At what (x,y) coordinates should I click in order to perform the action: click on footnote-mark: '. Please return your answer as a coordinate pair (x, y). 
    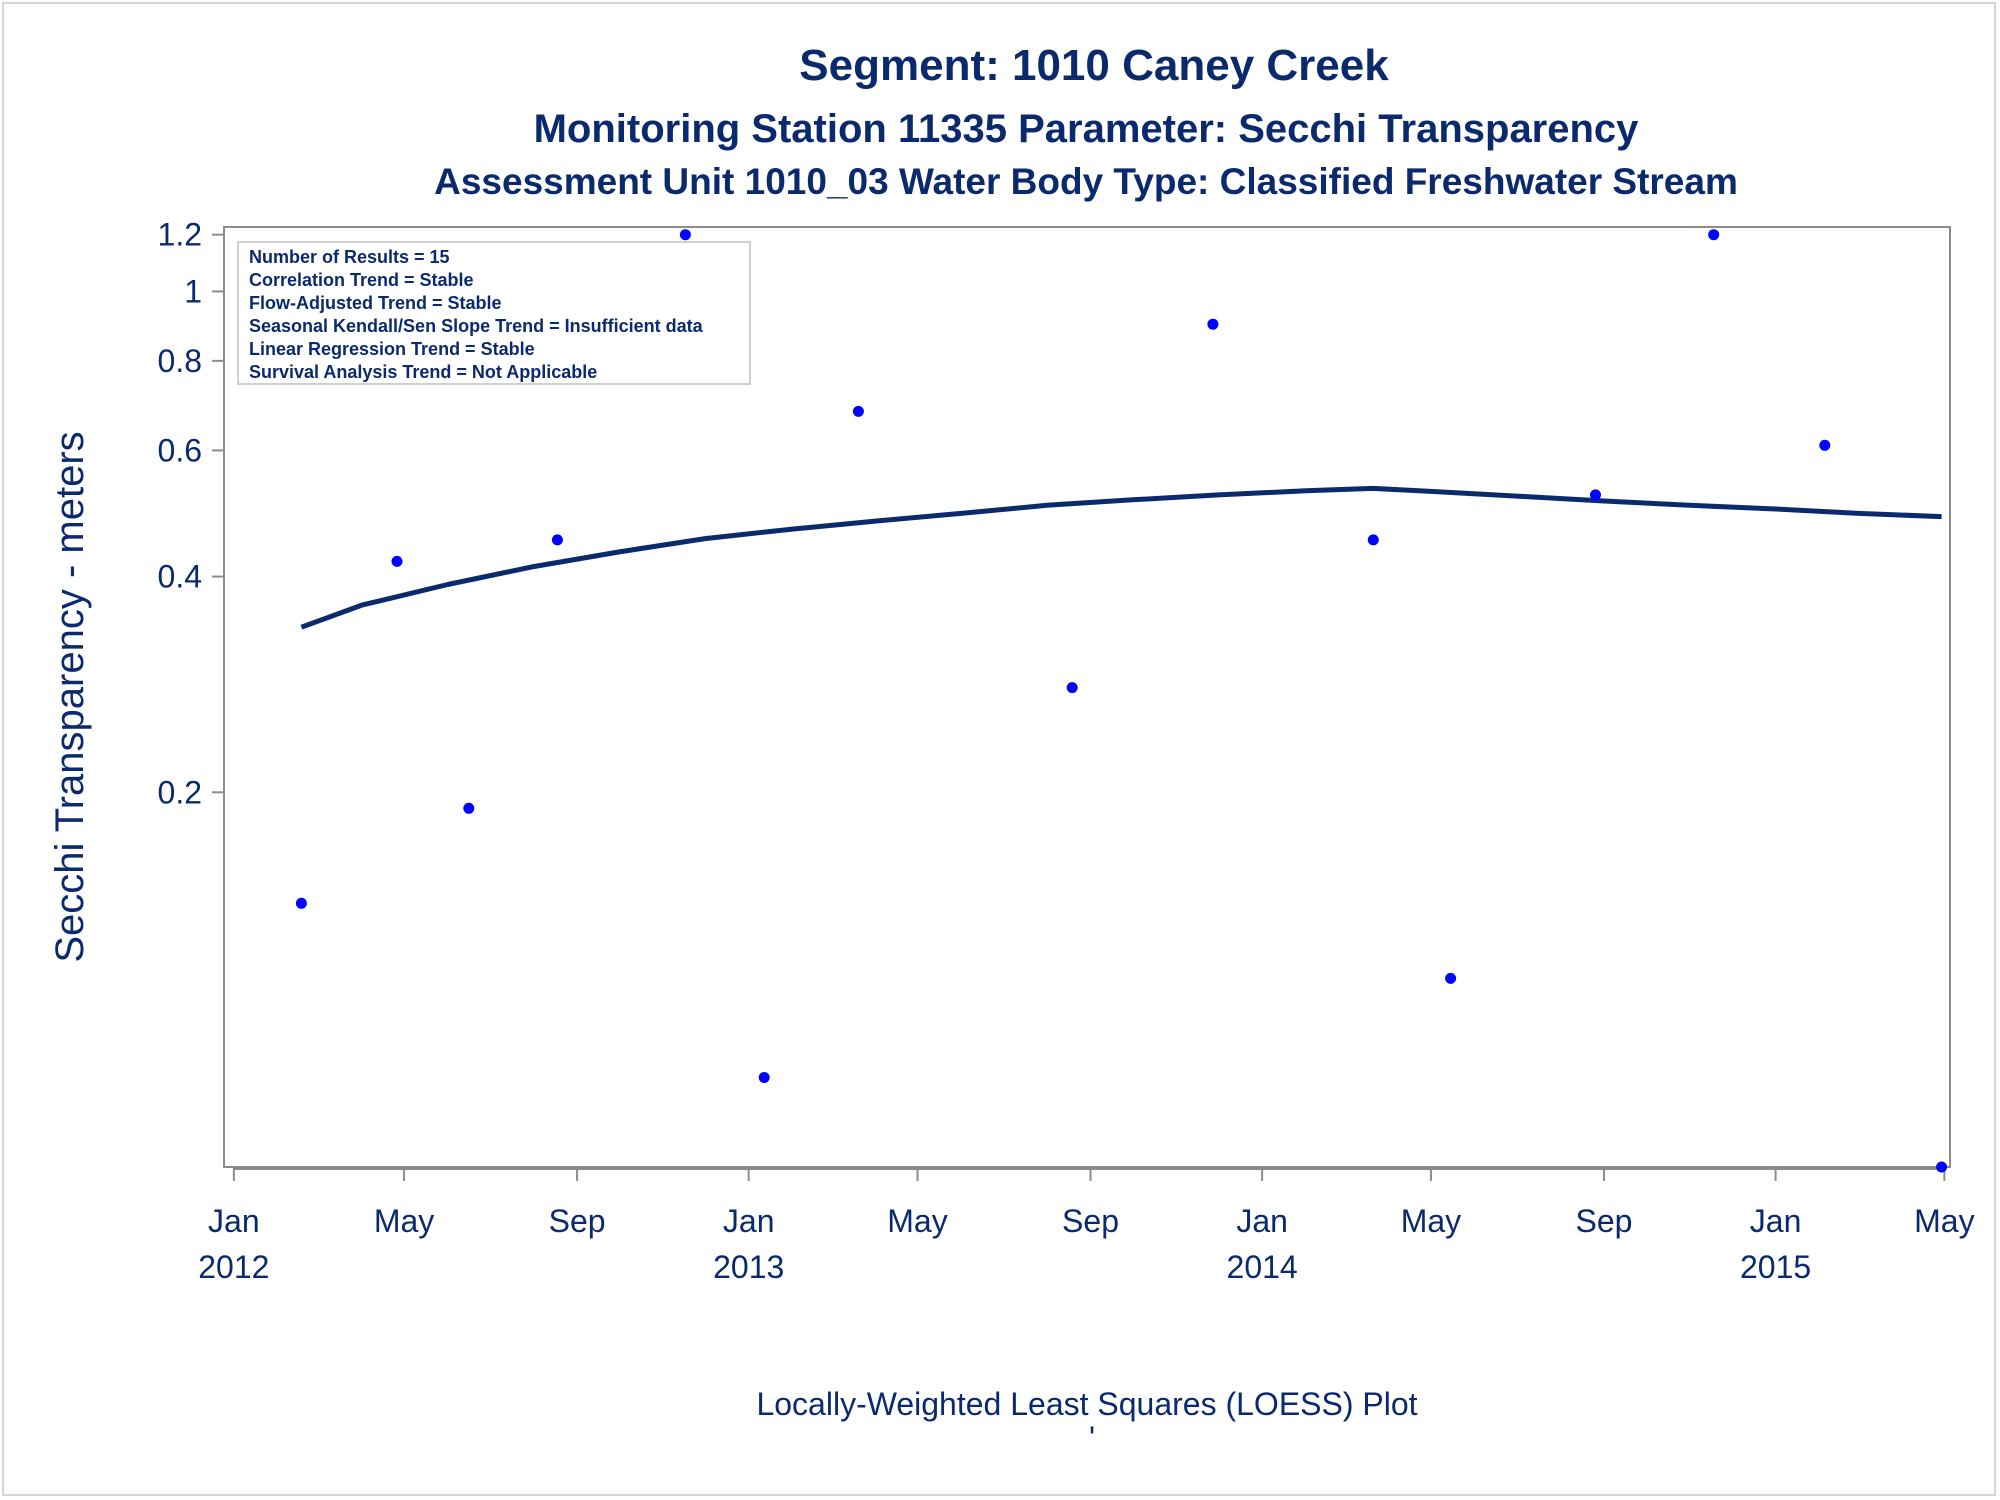
    Looking at the image, I should click on (1092, 1438).